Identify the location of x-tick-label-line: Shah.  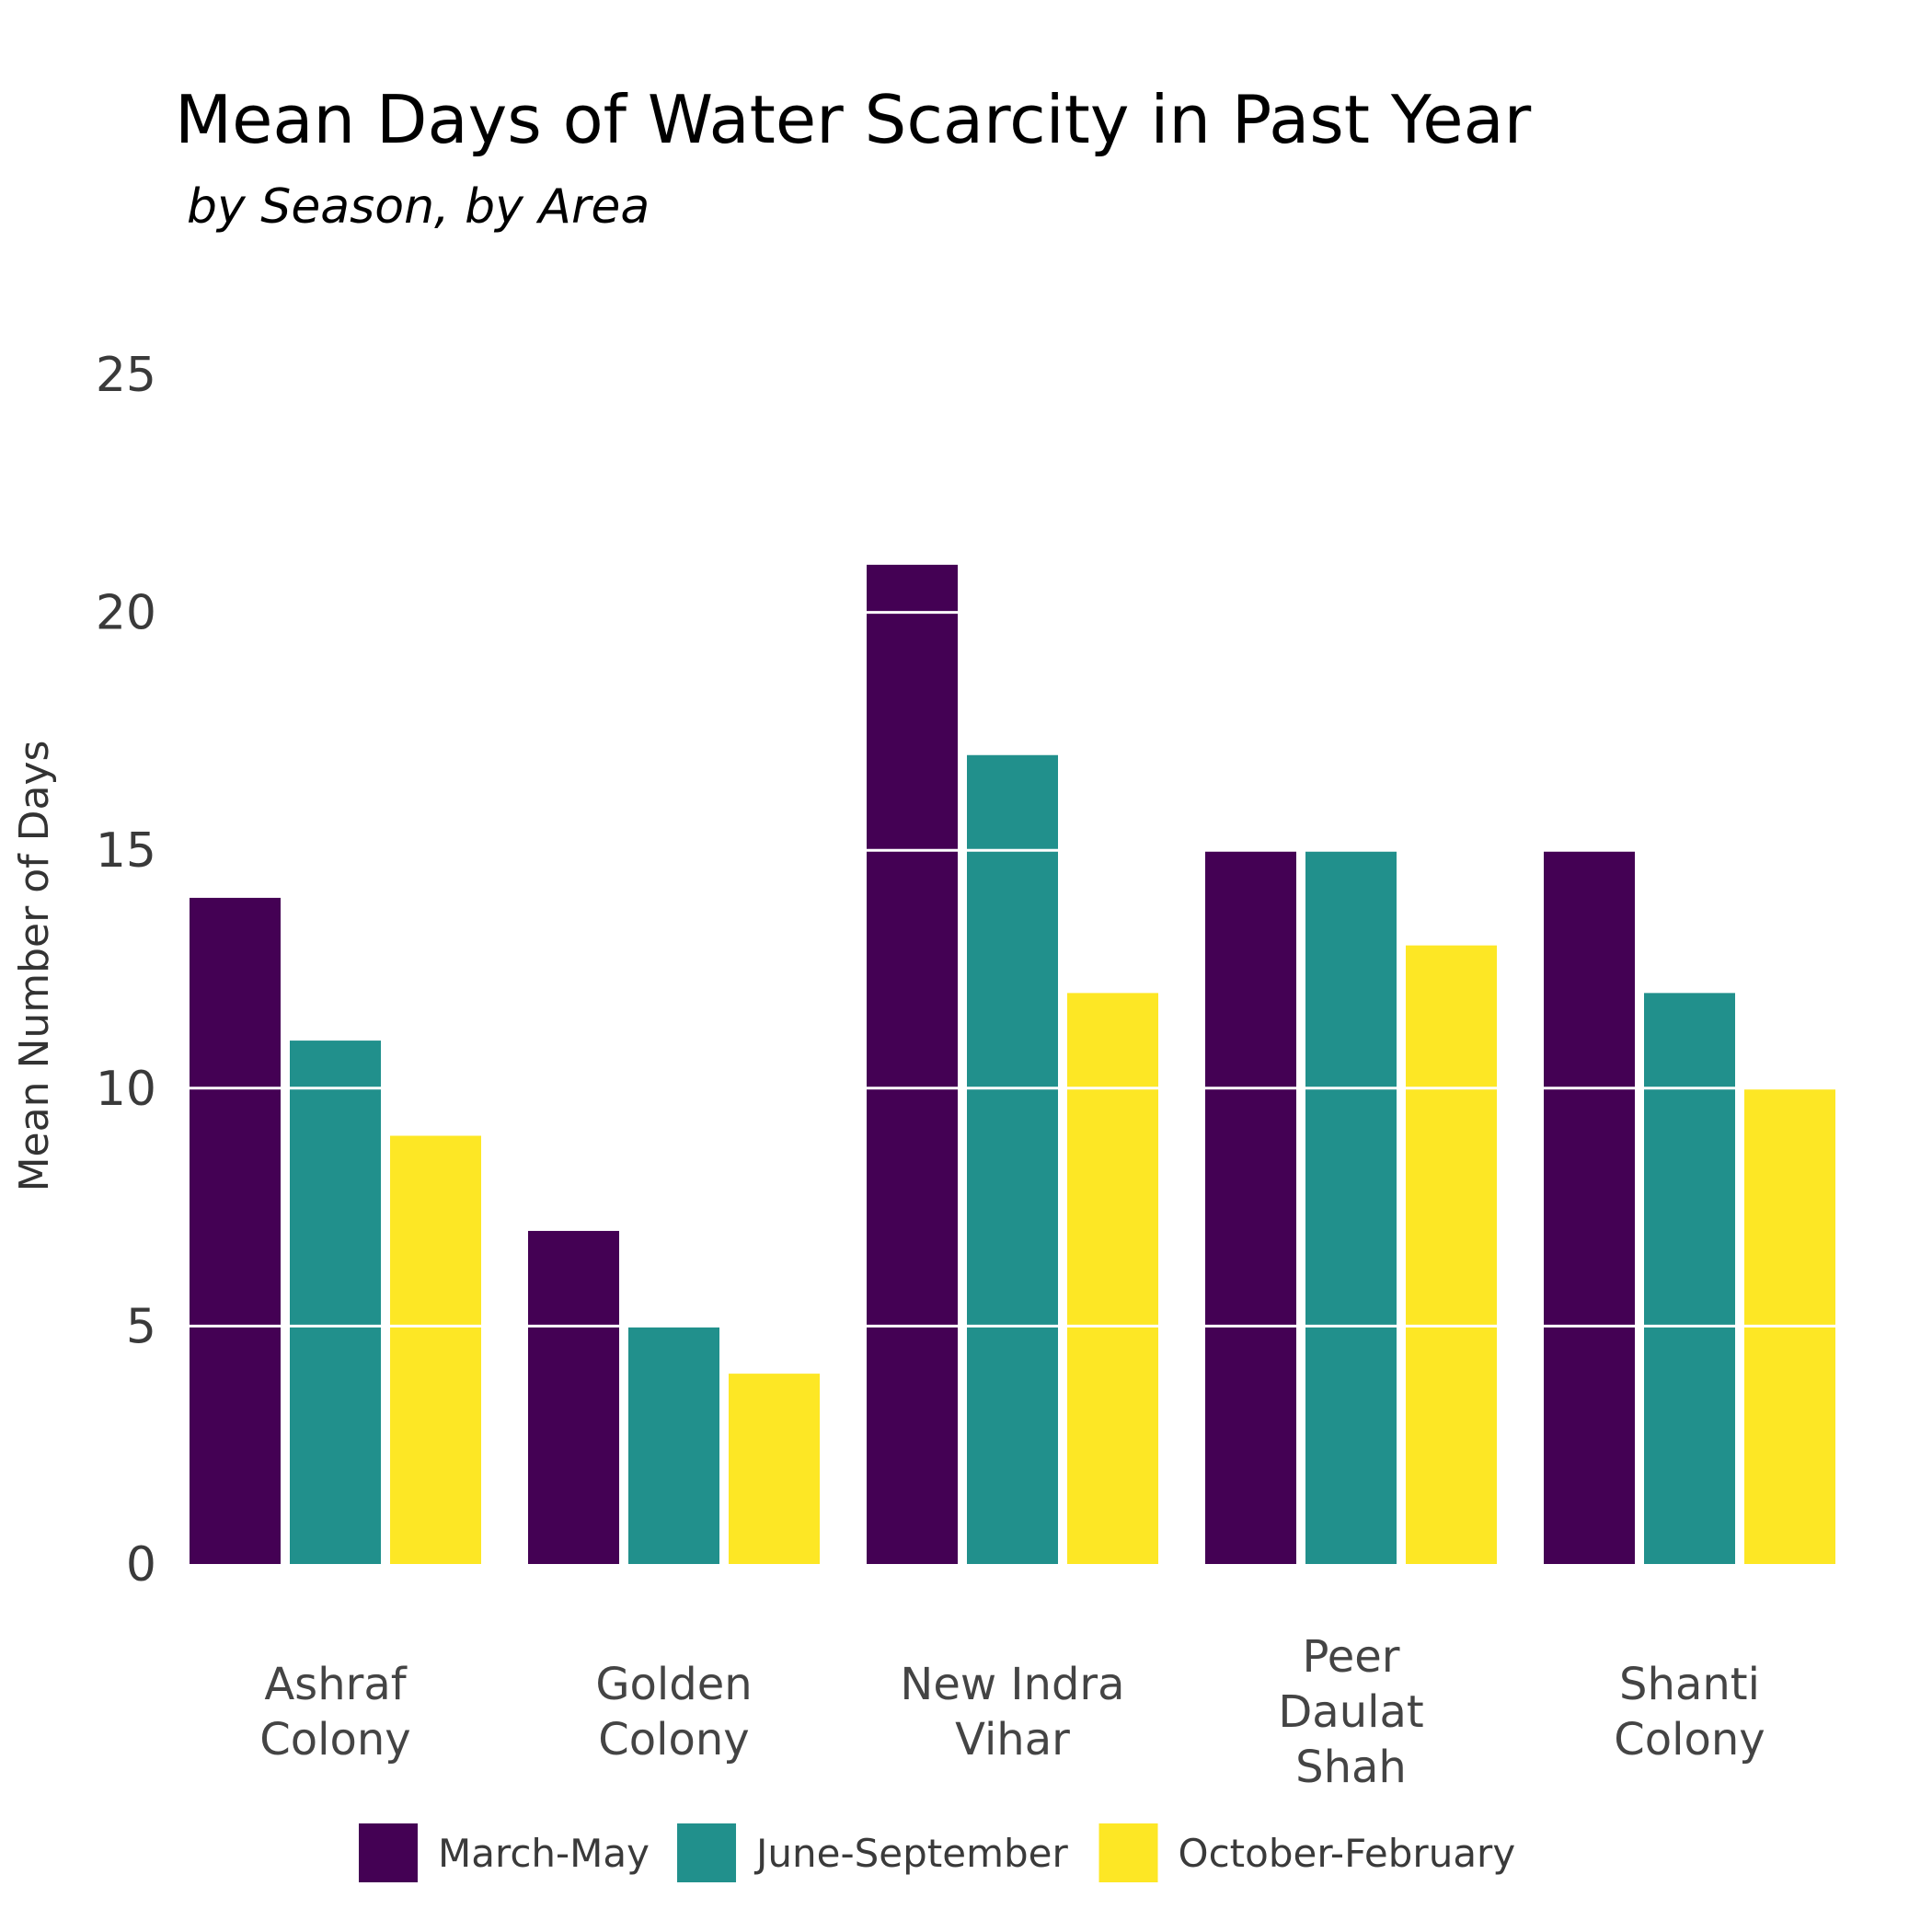
(1351, 1767).